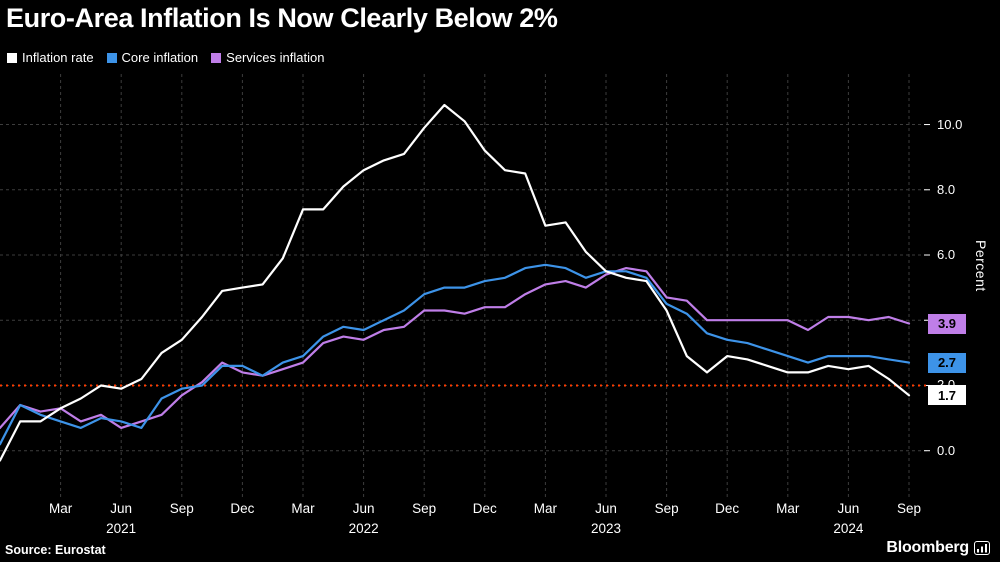 This screenshot has height=562, width=1000. I want to click on legend-label: Inflation rate, so click(58, 57).